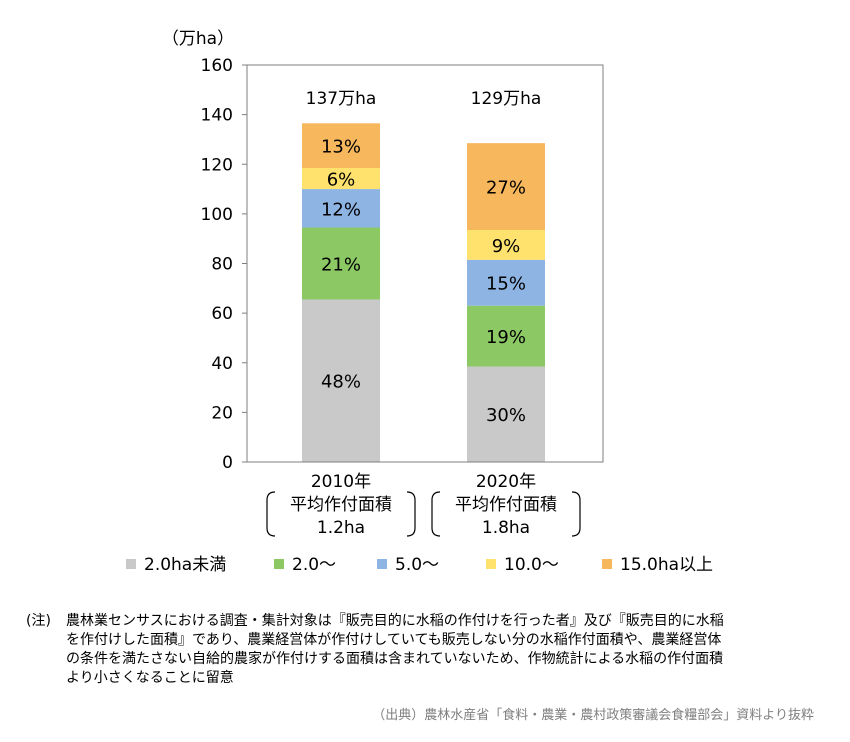 The width and height of the screenshot is (850, 742). What do you see at coordinates (593, 715) in the screenshot?
I see `source-credit: （出典）農林水産省「食料・農業・農村政策審議会食糧部会」資料より抜粋` at bounding box center [593, 715].